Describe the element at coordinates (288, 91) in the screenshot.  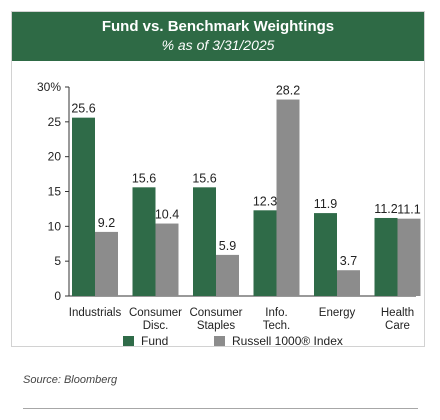
I see `data-label: 28.2` at that location.